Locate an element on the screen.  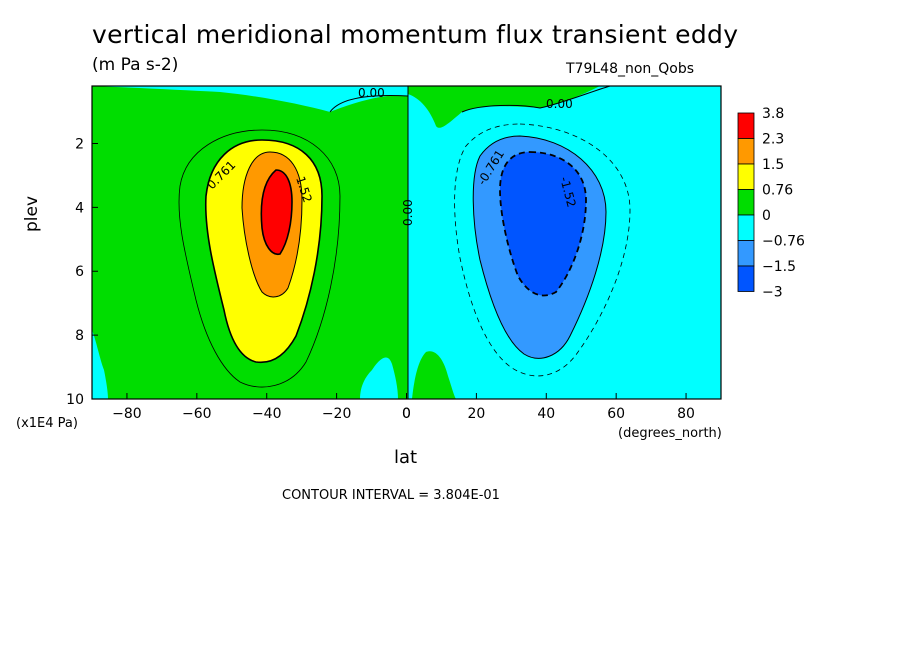
x-tick-label: −80 is located at coordinates (127, 414).